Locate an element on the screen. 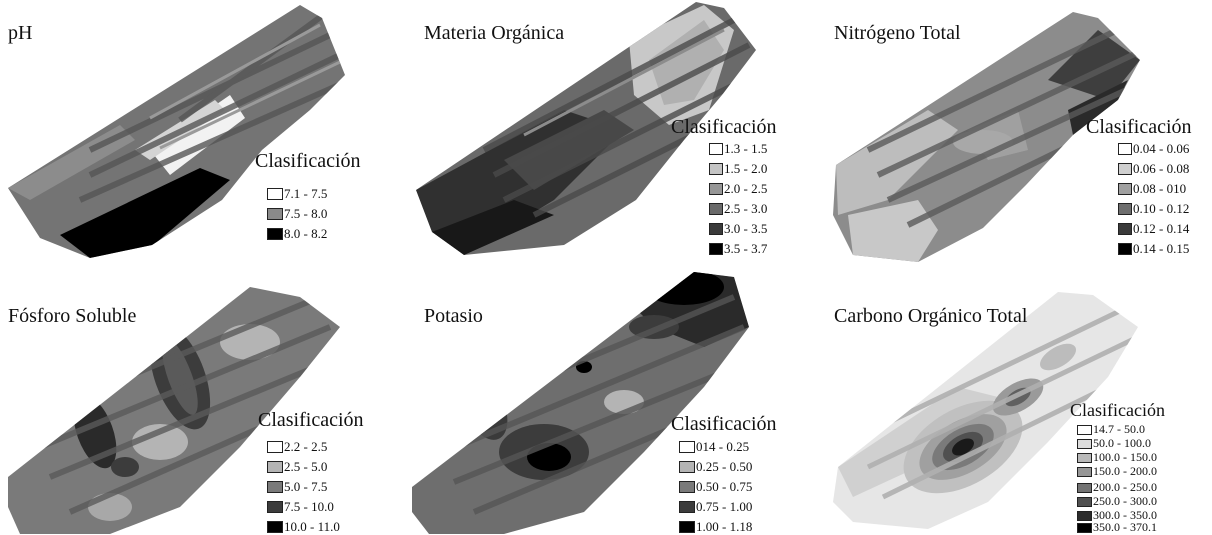  legend-item: 0.04 - 0.06 is located at coordinates (1153, 149).